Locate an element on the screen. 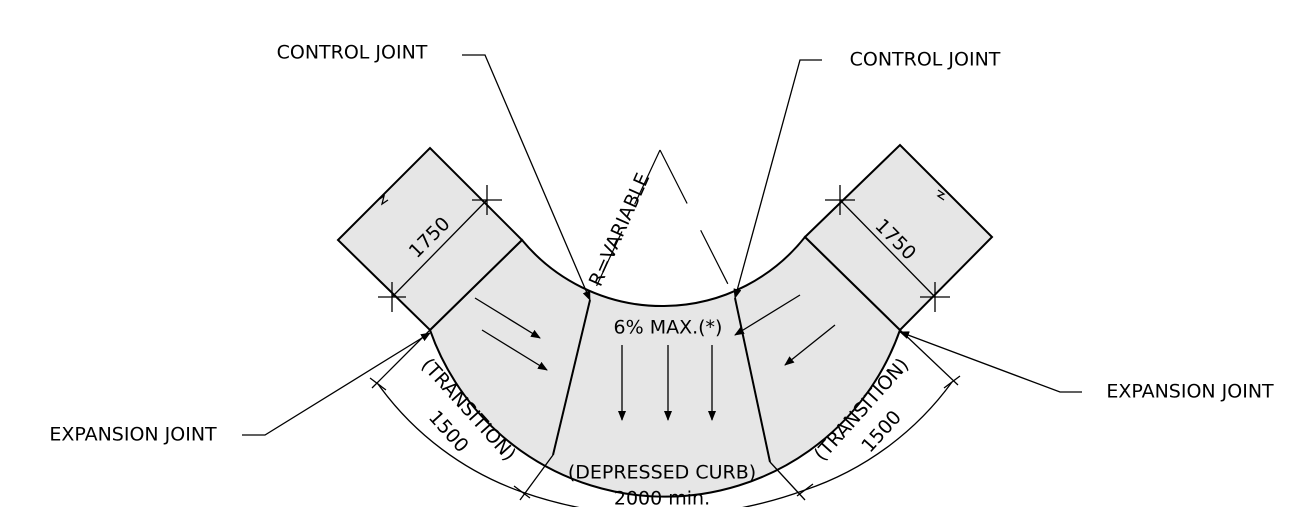 The height and width of the screenshot is (507, 1305). width-dimensions is located at coordinates (664, 248).